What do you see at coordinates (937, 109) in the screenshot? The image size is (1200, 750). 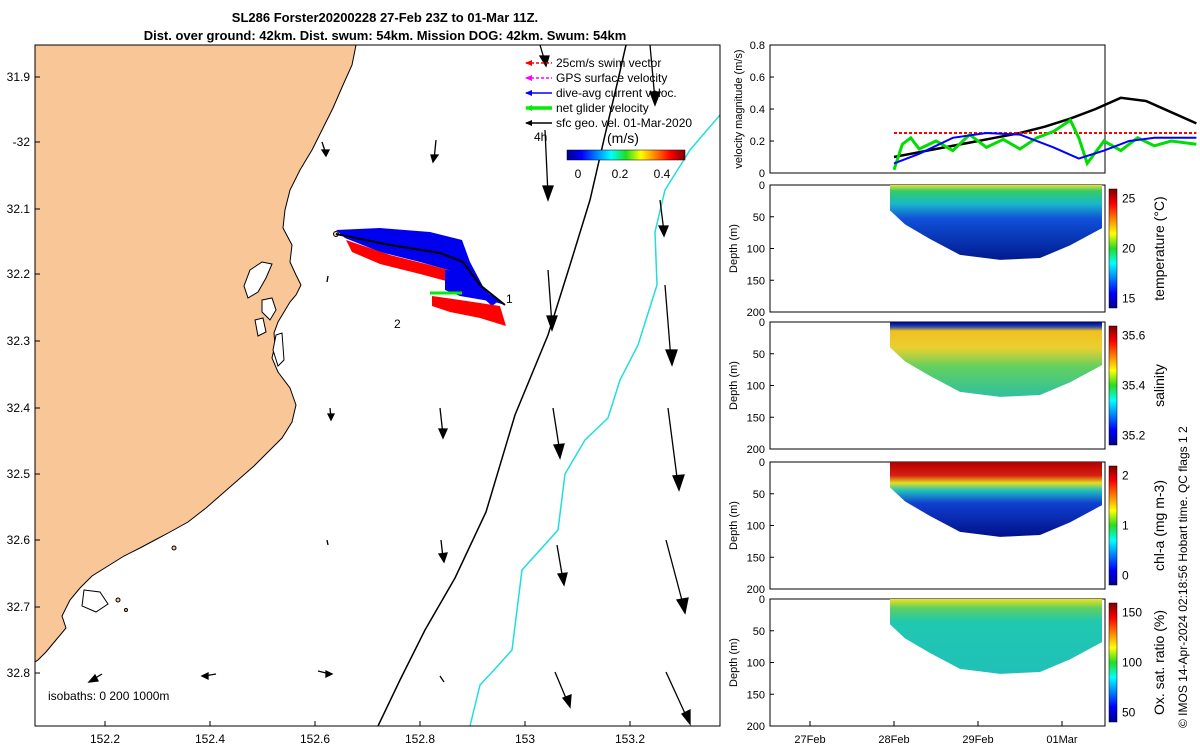 I see `velocity-frame` at bounding box center [937, 109].